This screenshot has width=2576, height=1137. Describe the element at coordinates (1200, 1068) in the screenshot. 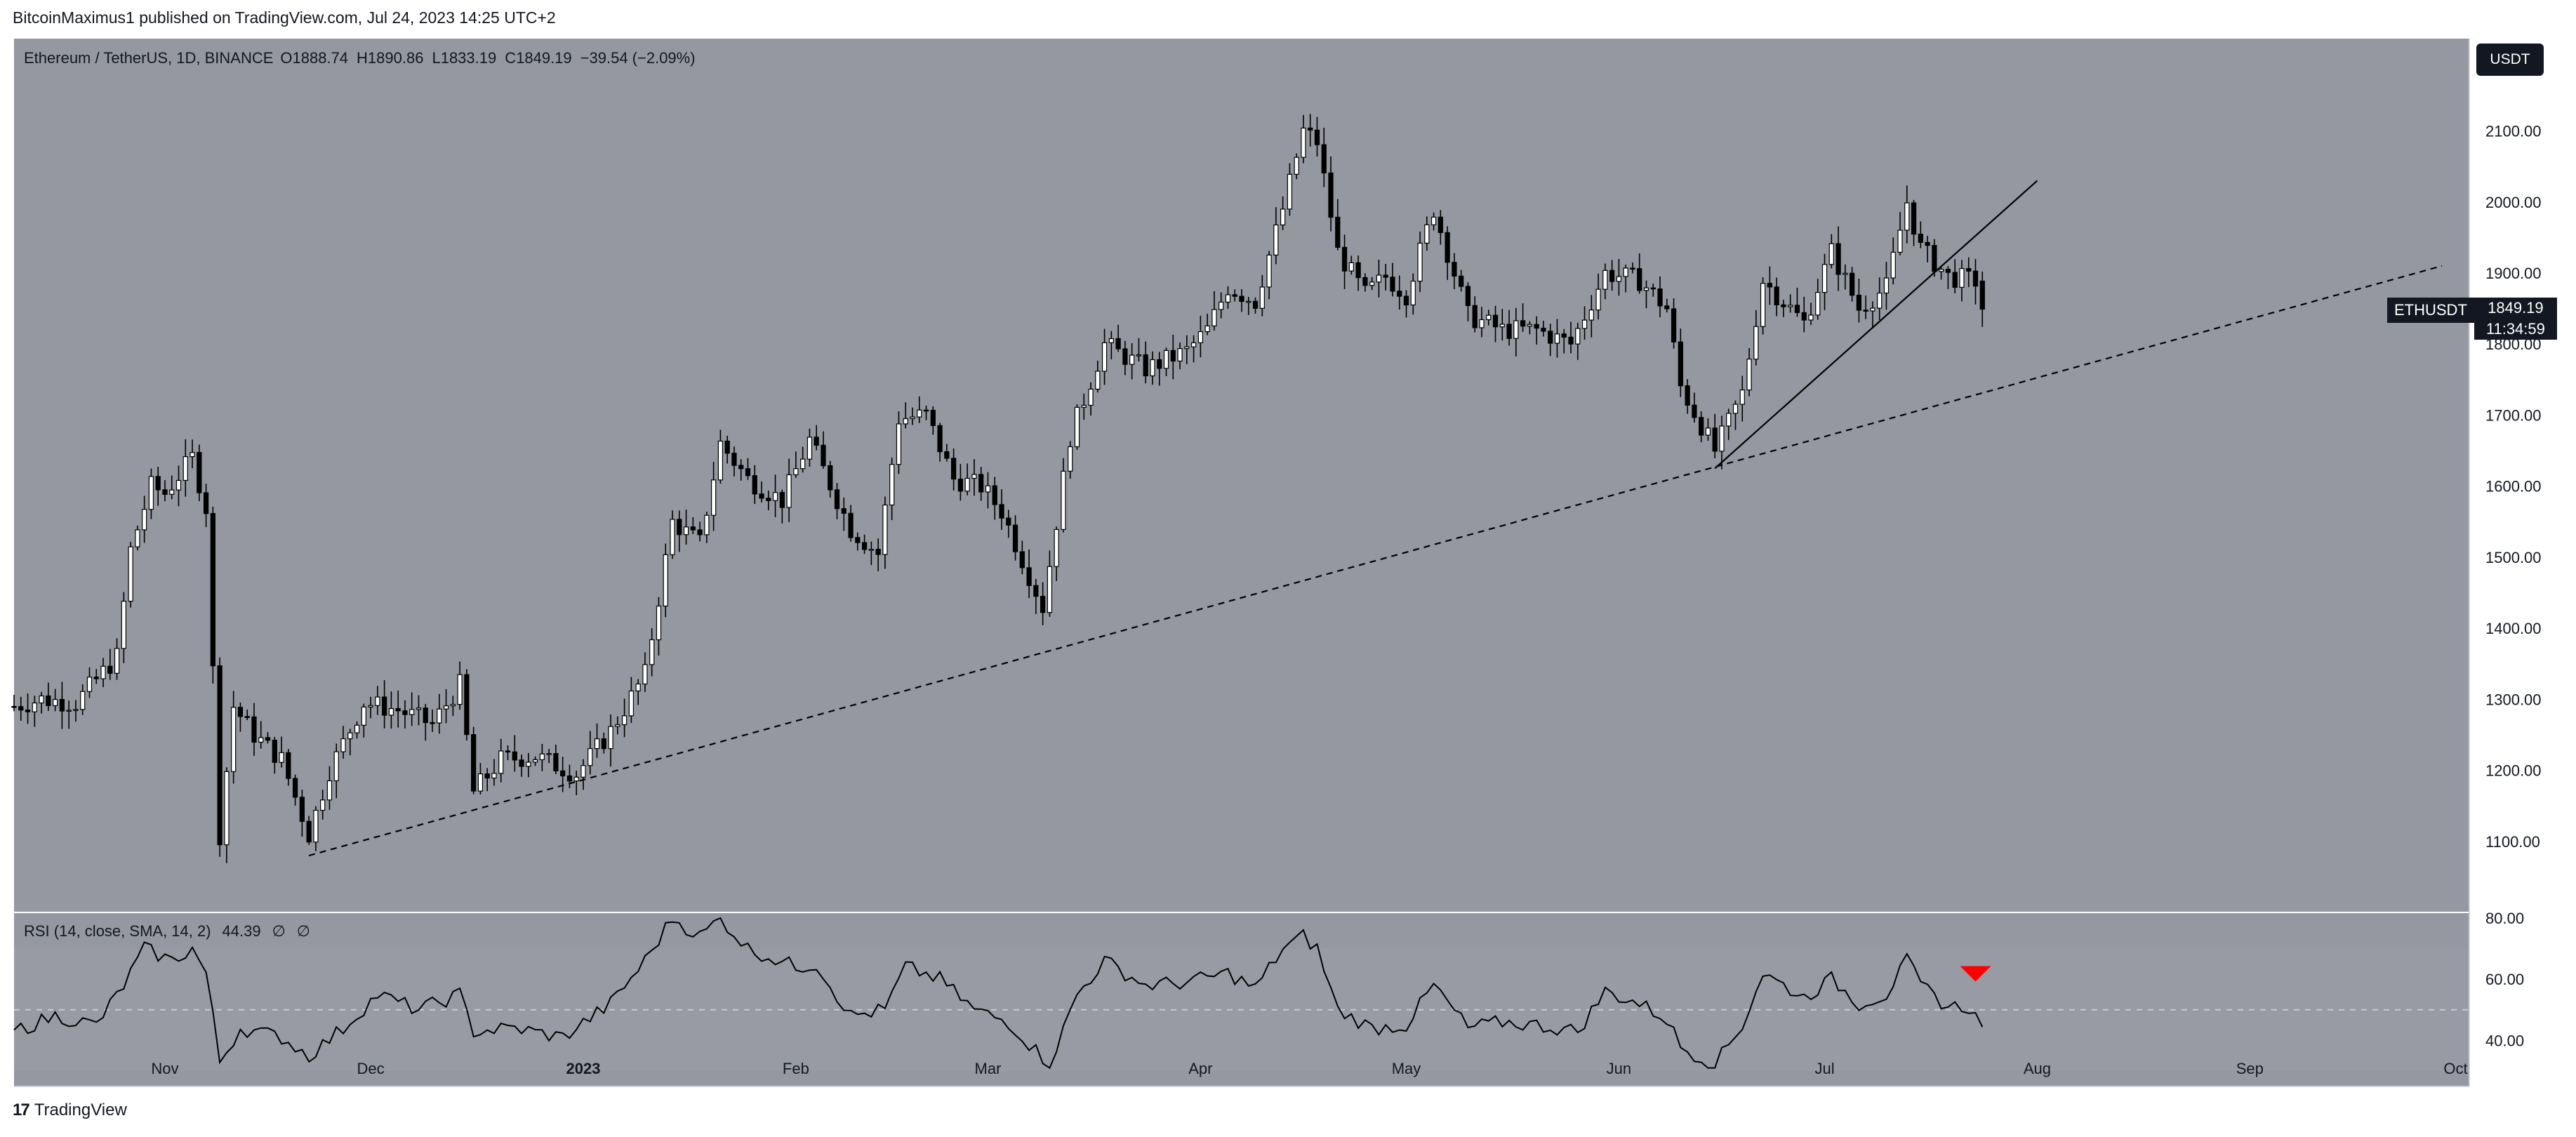

I see `time-tick-label: Apr` at that location.